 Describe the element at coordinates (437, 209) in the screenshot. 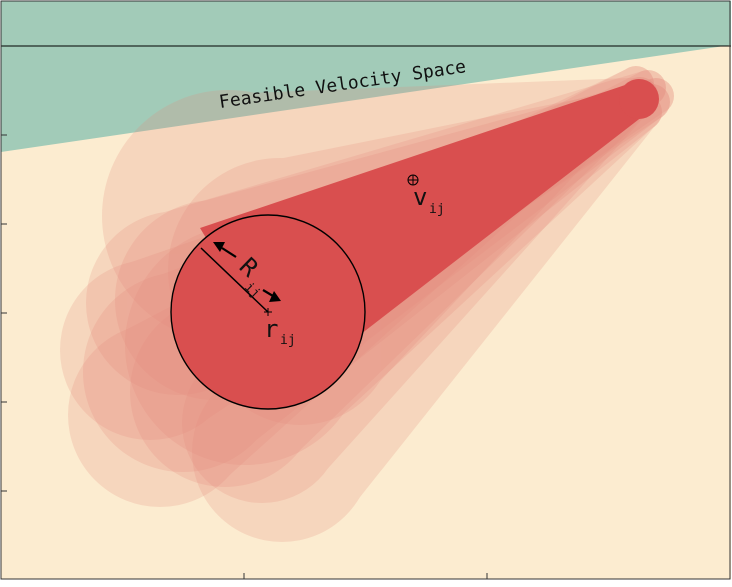

I see `velocity-label-subscript: ij` at that location.